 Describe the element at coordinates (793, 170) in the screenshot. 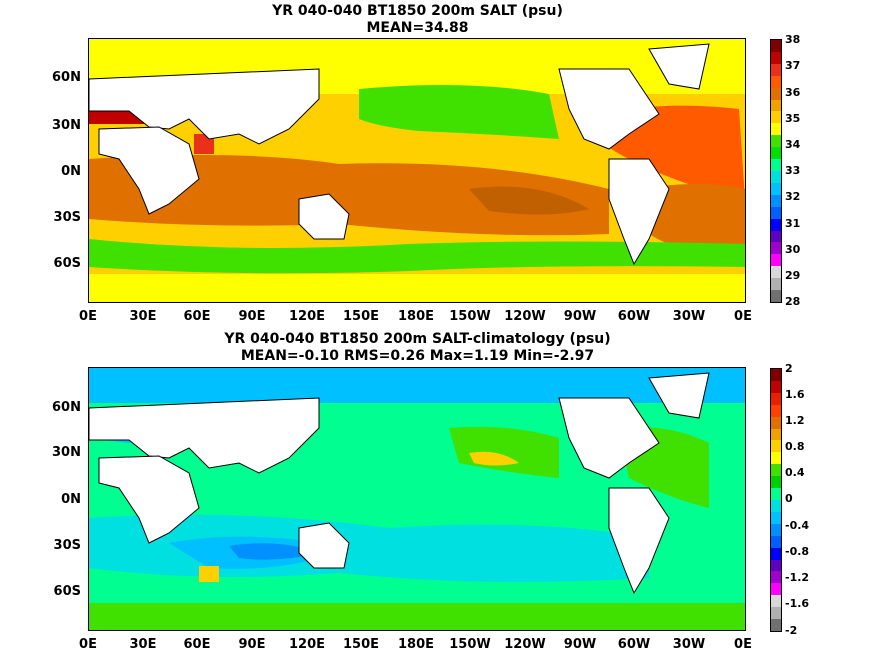

I see `top-colorbar-label: 33` at that location.